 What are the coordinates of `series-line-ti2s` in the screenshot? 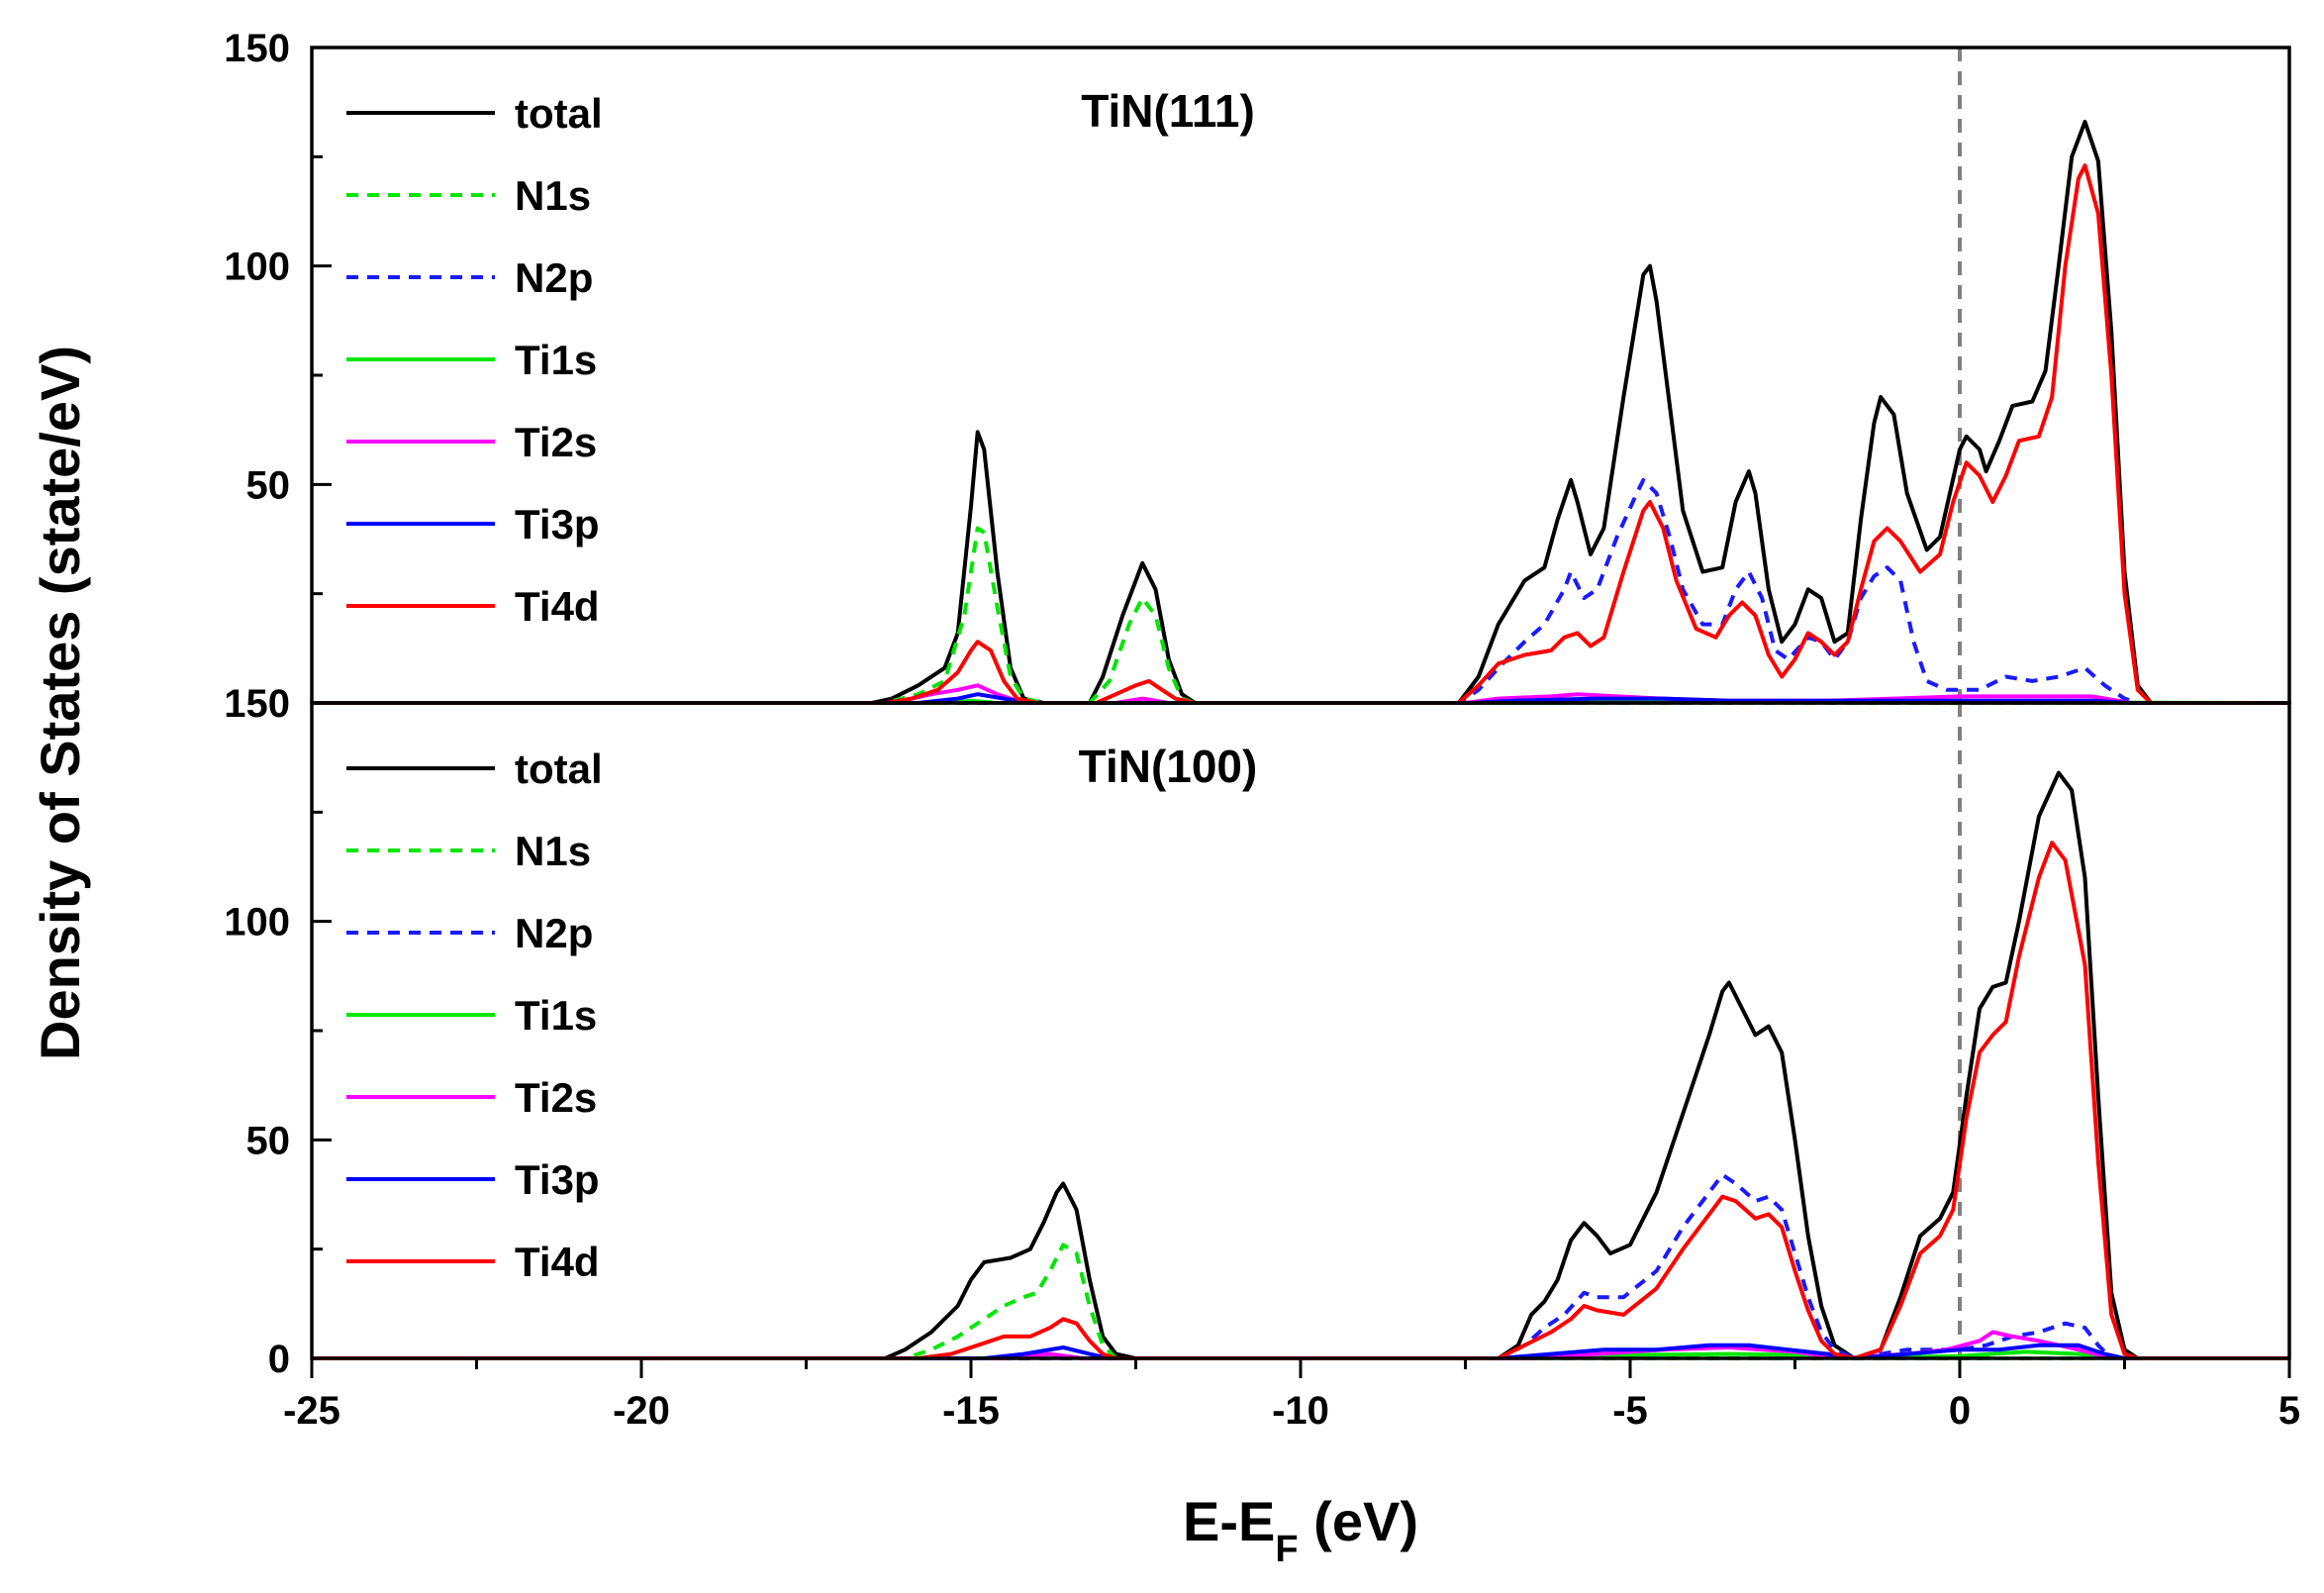 It's located at (1300, 694).